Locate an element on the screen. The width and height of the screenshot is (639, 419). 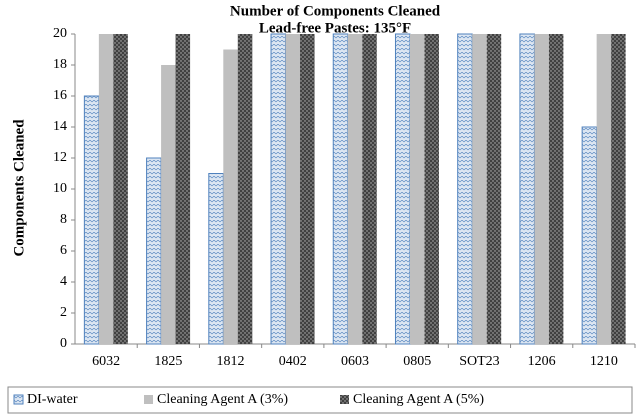
y-tick-label: 8 is located at coordinates (63, 219).